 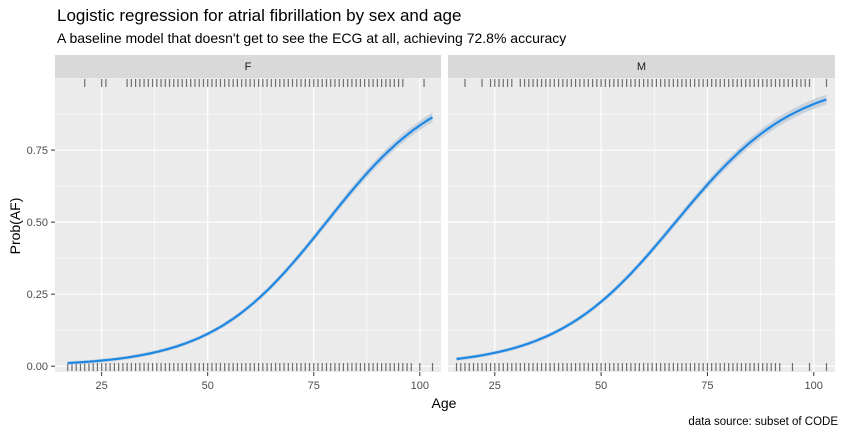 I want to click on y-tick-label: 0.00, so click(x=37, y=367).